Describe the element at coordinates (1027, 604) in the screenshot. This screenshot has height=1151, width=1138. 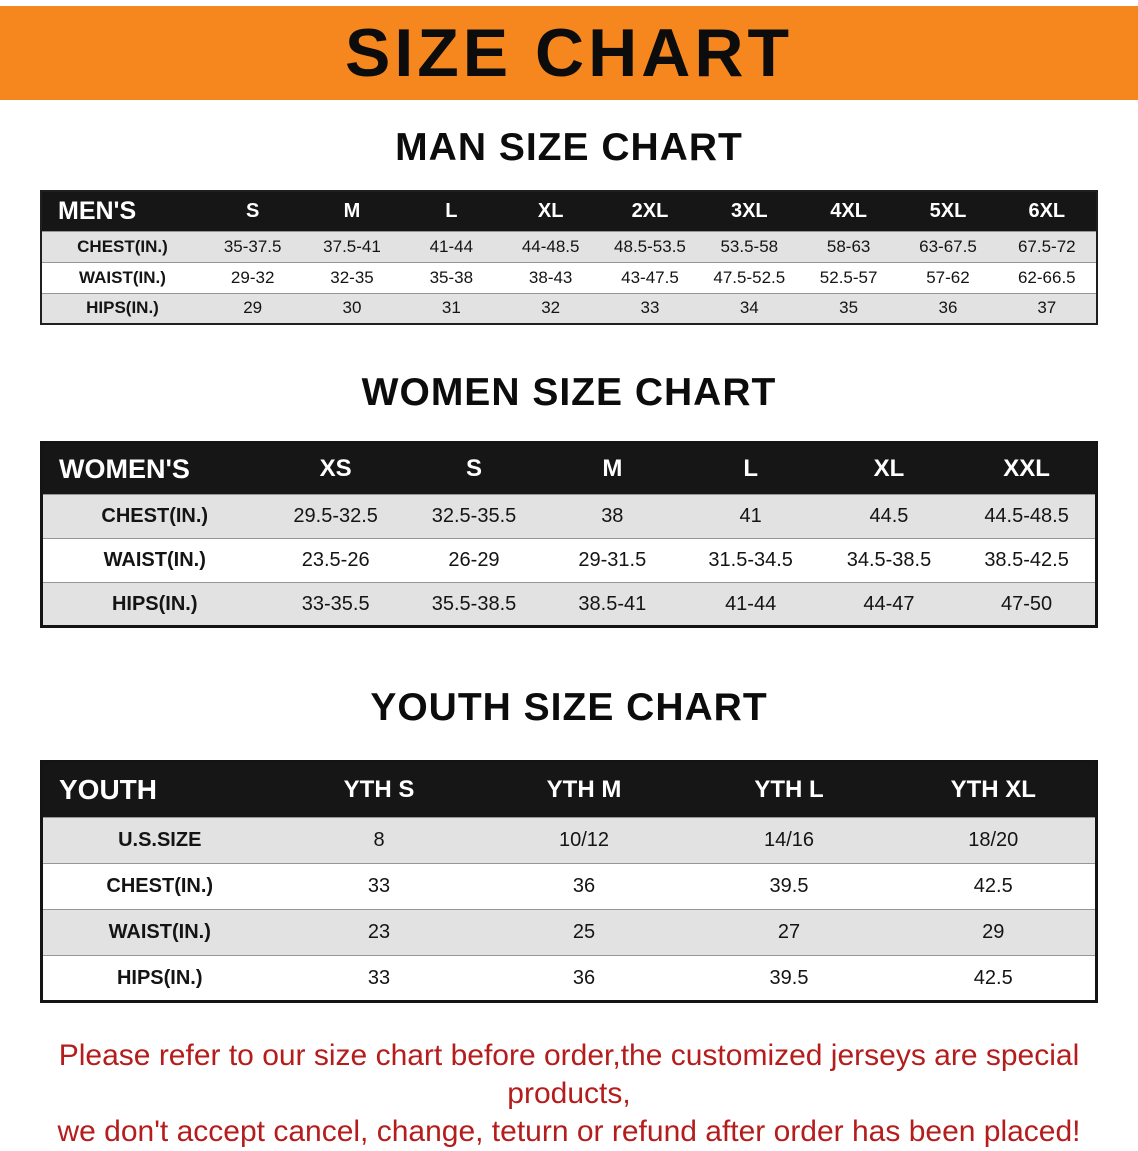
I see `size-value-cell: 47-50` at that location.